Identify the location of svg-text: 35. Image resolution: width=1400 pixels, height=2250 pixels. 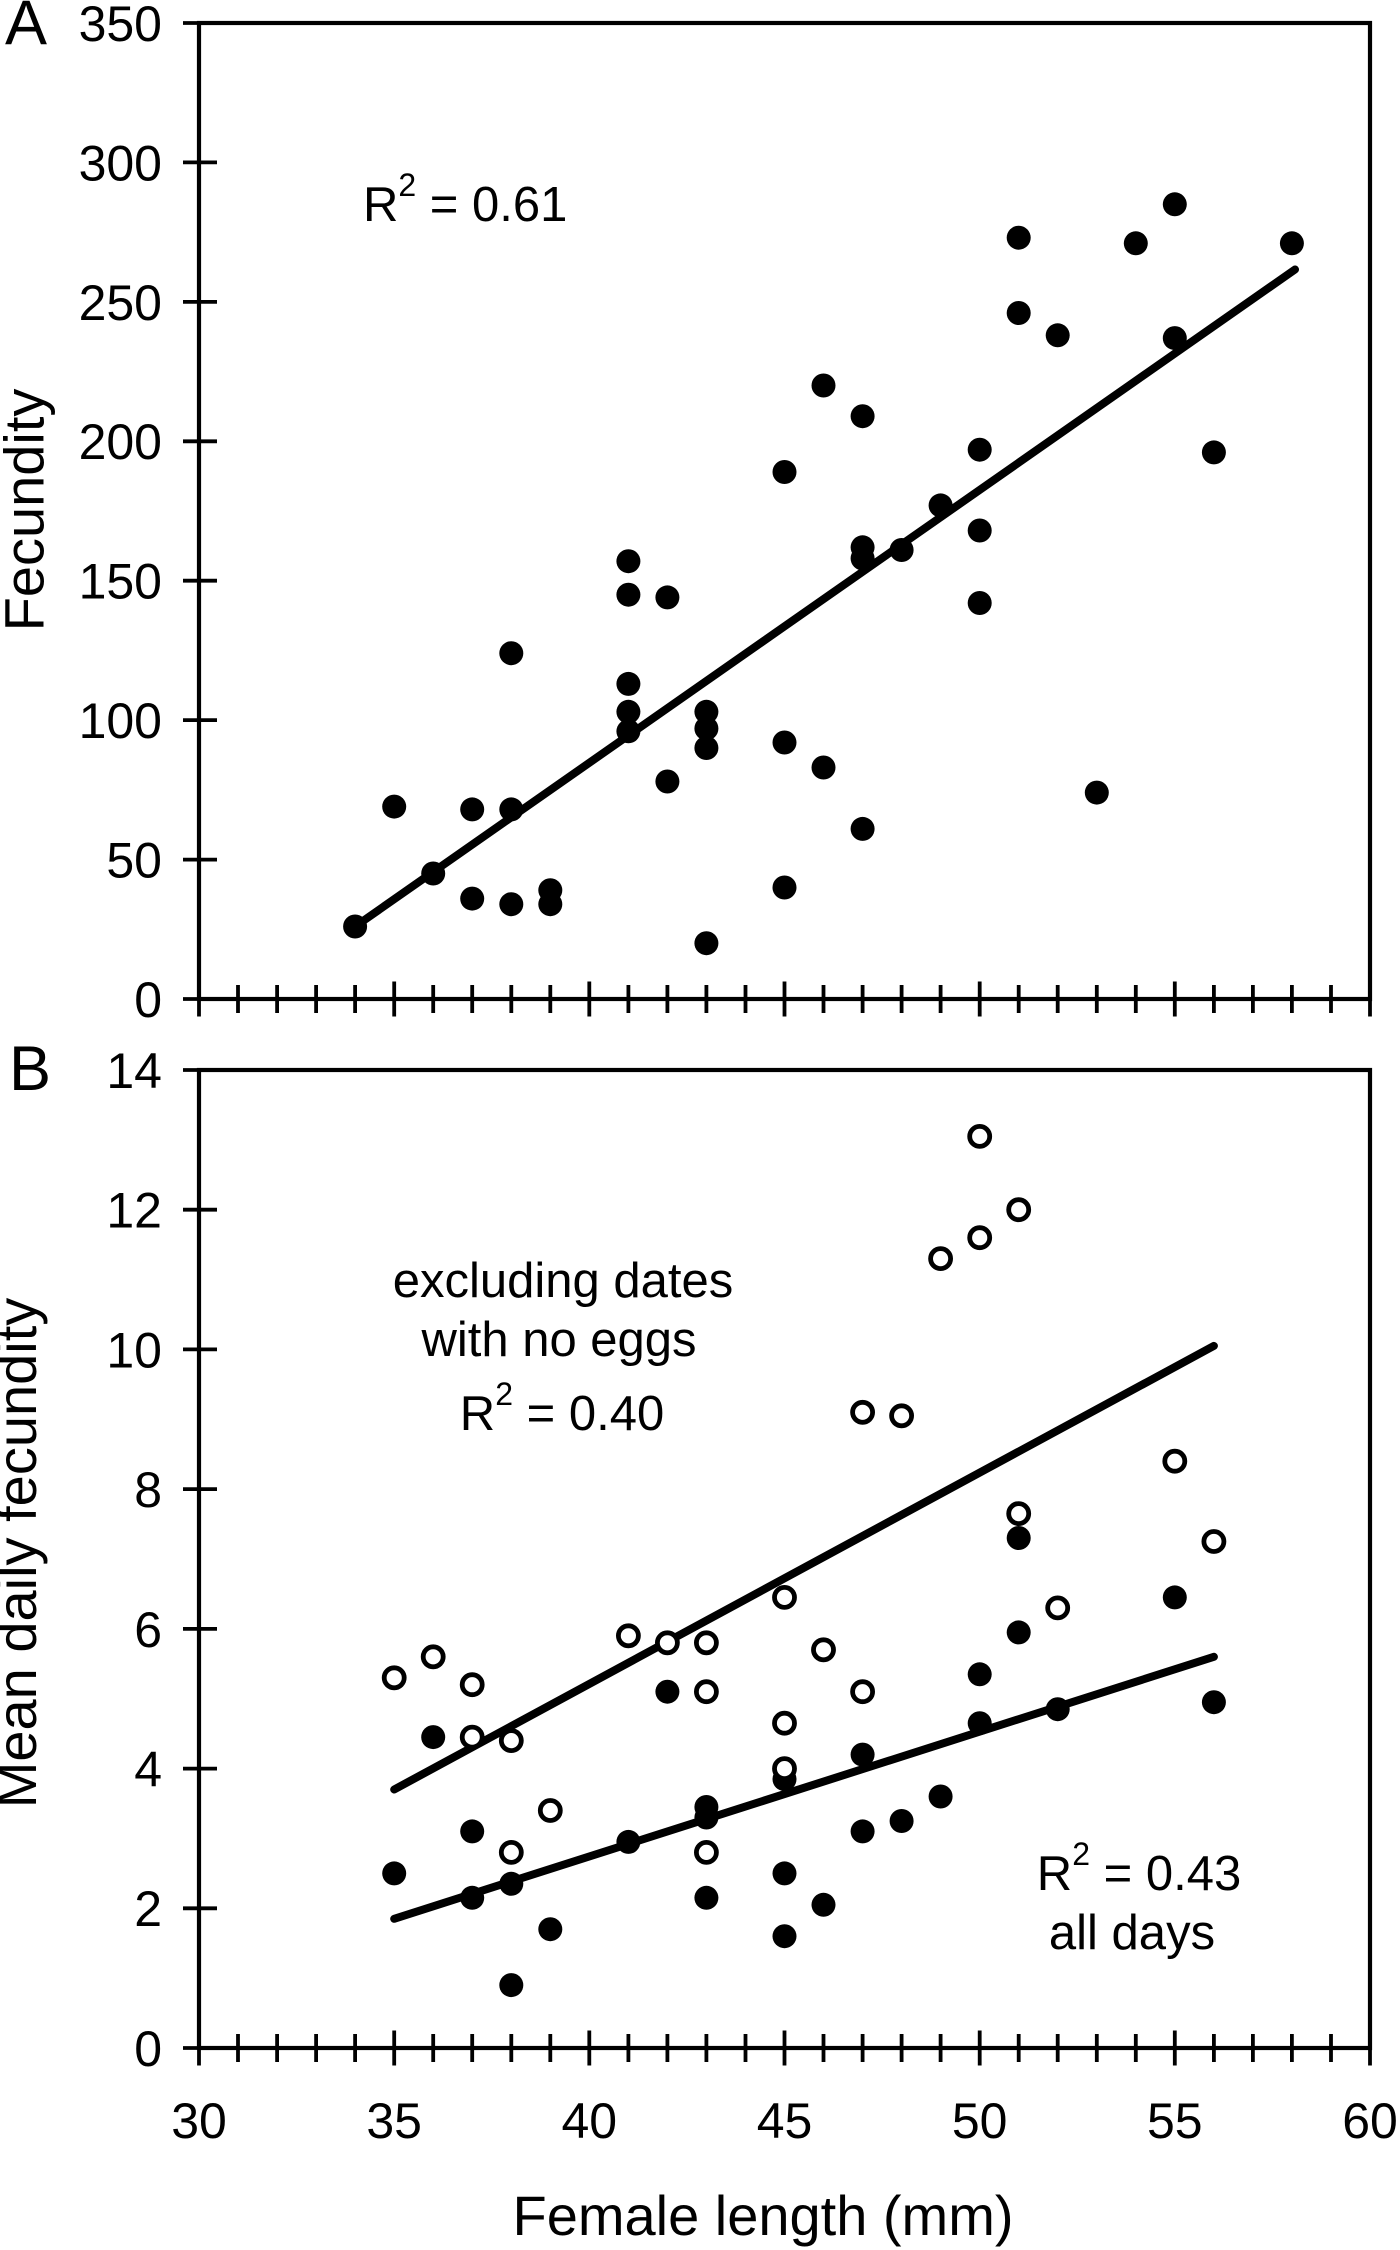
(394, 2121).